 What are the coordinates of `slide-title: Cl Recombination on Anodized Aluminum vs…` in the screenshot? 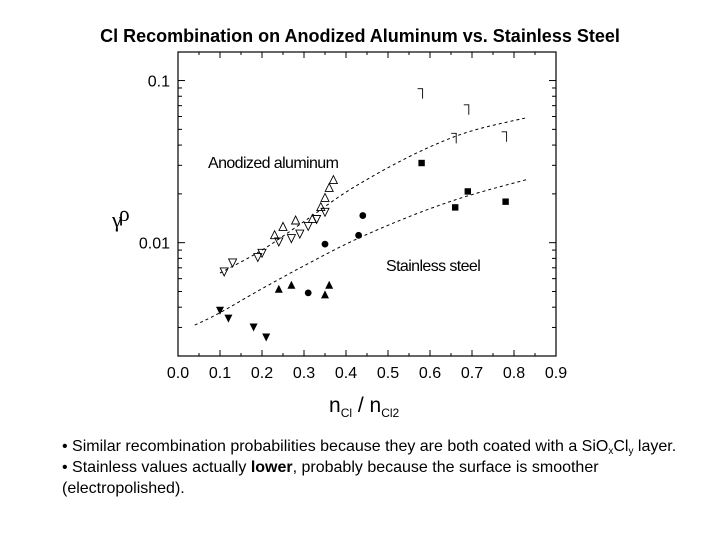 It's located at (360, 36).